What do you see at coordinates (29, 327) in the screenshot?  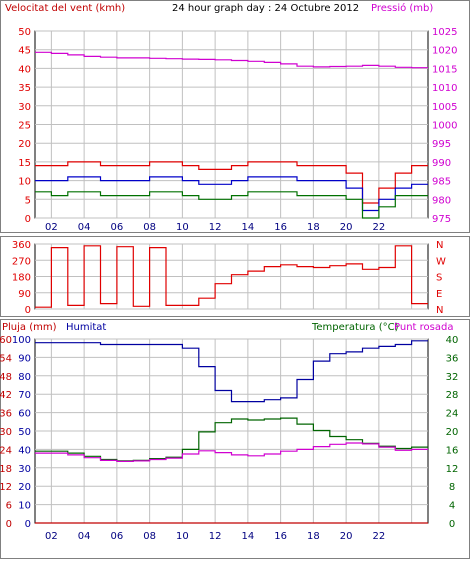 I see `rain-label: Pluja (mm)` at bounding box center [29, 327].